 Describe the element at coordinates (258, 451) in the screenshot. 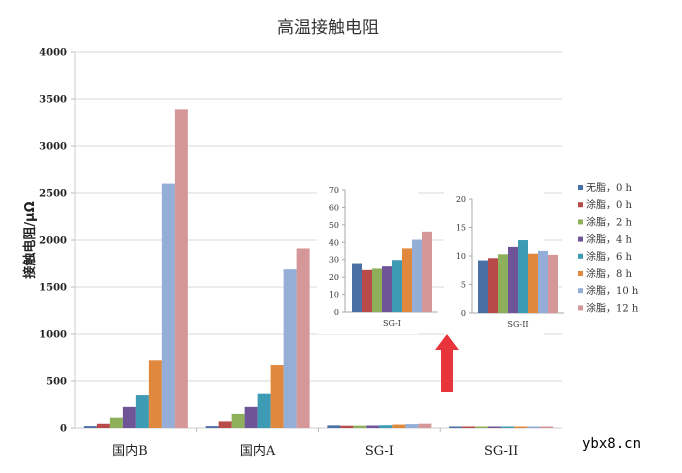

I see `x-tick-label: 国内A` at that location.